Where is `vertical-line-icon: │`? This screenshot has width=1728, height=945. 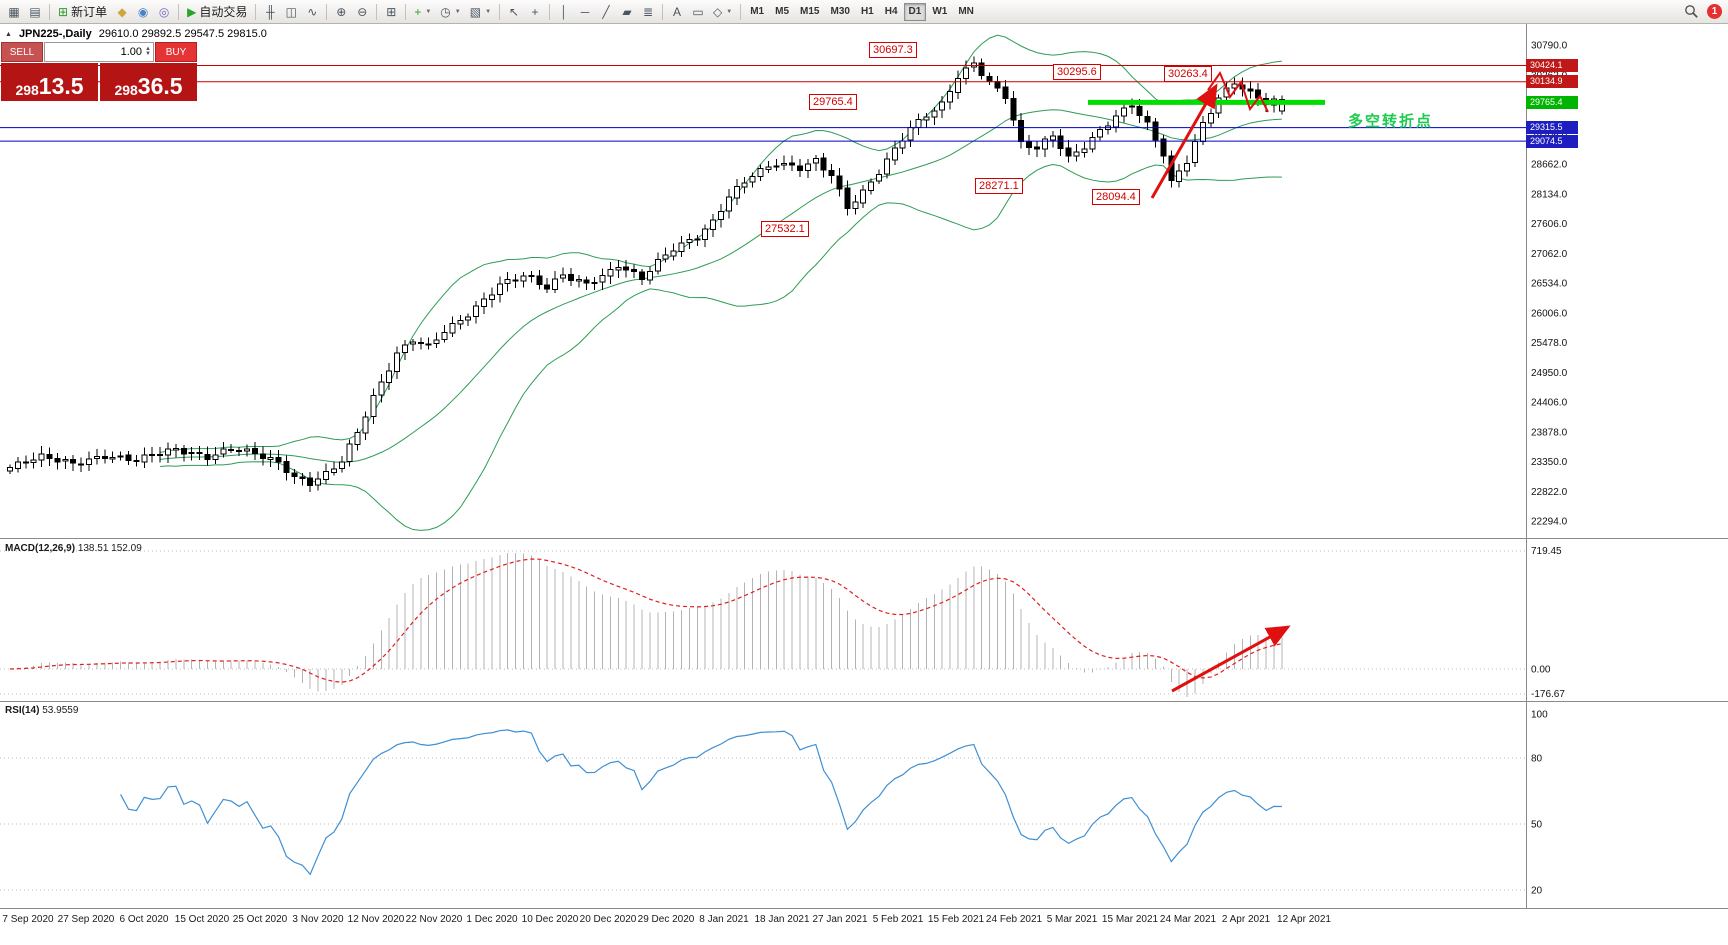 vertical-line-icon: │ is located at coordinates (564, 12).